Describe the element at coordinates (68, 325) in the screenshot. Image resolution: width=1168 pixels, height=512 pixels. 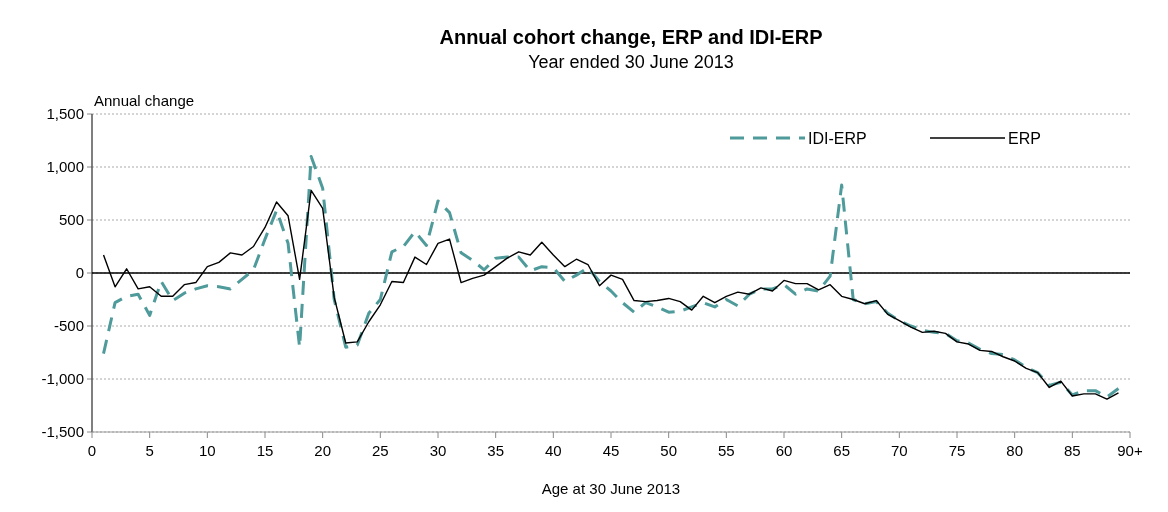
I see `y-tick-label: -500` at that location.